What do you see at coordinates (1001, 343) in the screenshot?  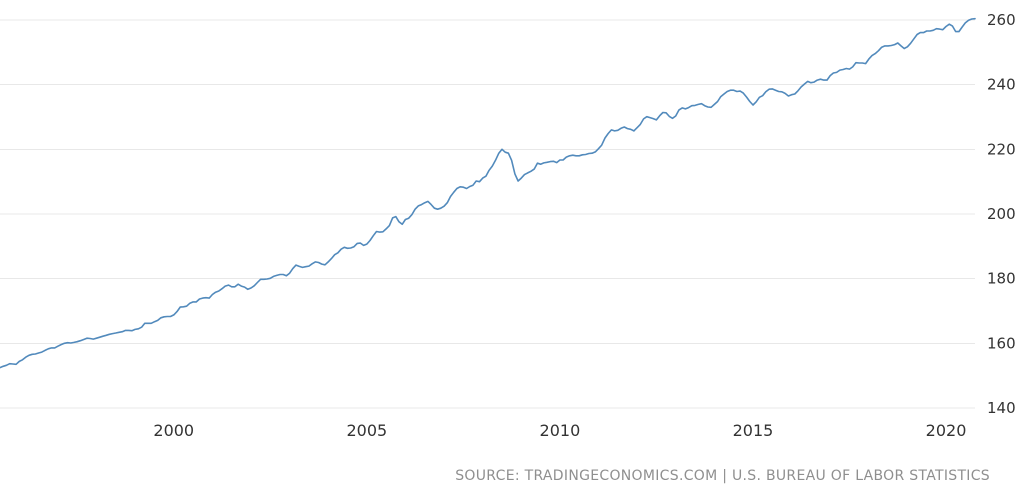 I see `svg-text: 160` at bounding box center [1001, 343].